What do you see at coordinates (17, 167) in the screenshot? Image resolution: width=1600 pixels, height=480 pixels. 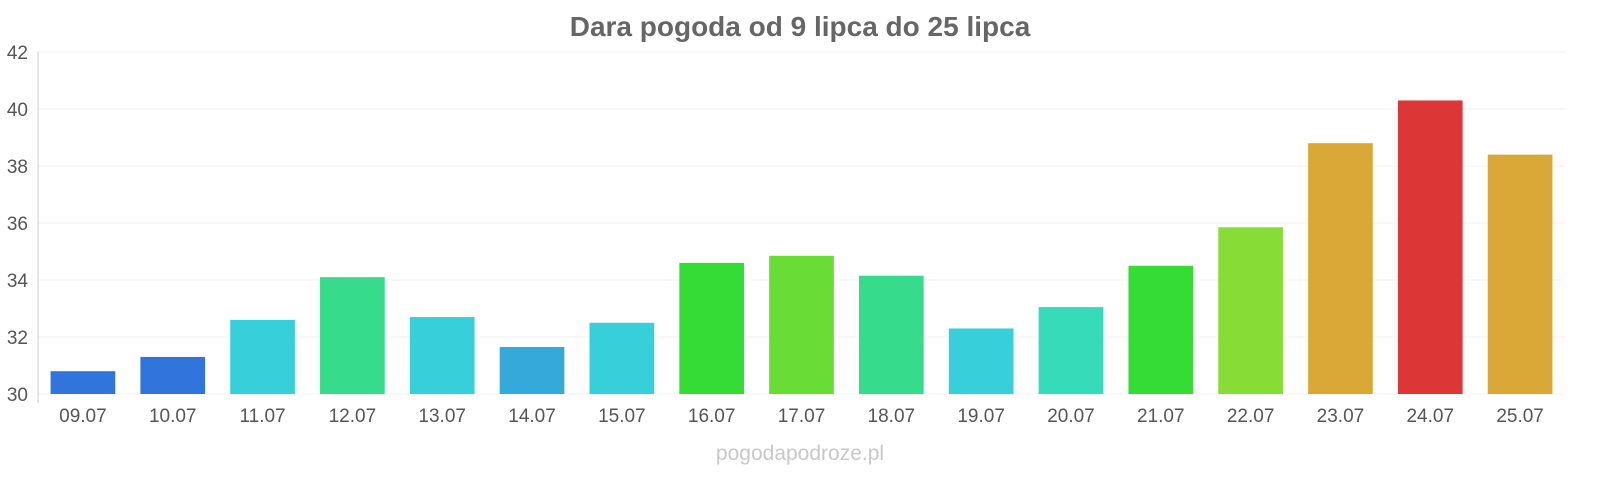 I see `y-tick-label: 38` at bounding box center [17, 167].